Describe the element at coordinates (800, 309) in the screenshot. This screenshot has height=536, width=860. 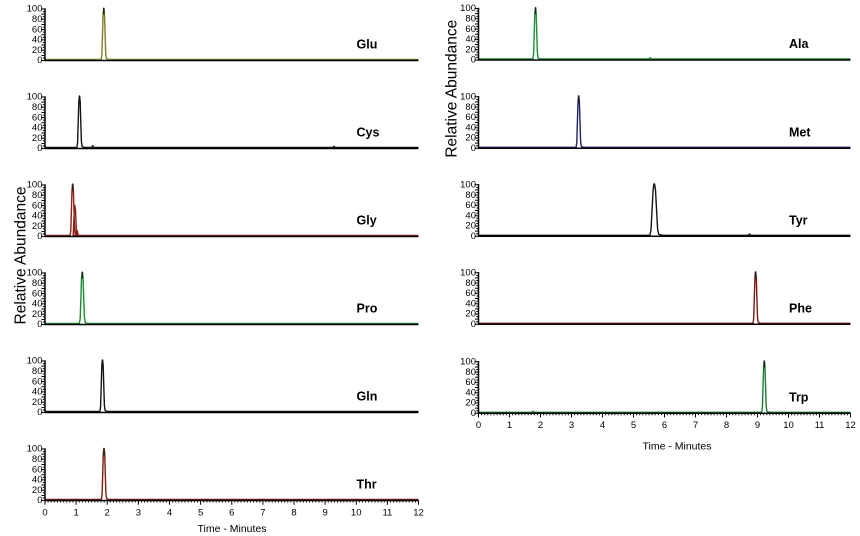
I see `svg-text: Phe` at that location.